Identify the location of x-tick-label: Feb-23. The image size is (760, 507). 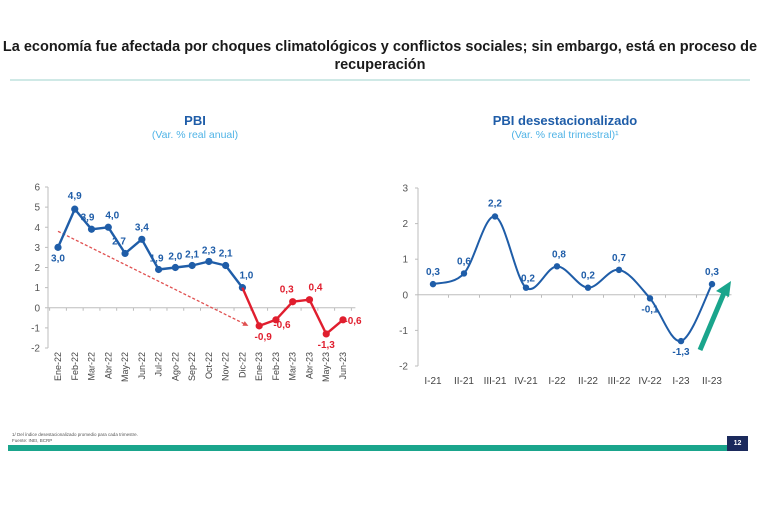
(276, 366).